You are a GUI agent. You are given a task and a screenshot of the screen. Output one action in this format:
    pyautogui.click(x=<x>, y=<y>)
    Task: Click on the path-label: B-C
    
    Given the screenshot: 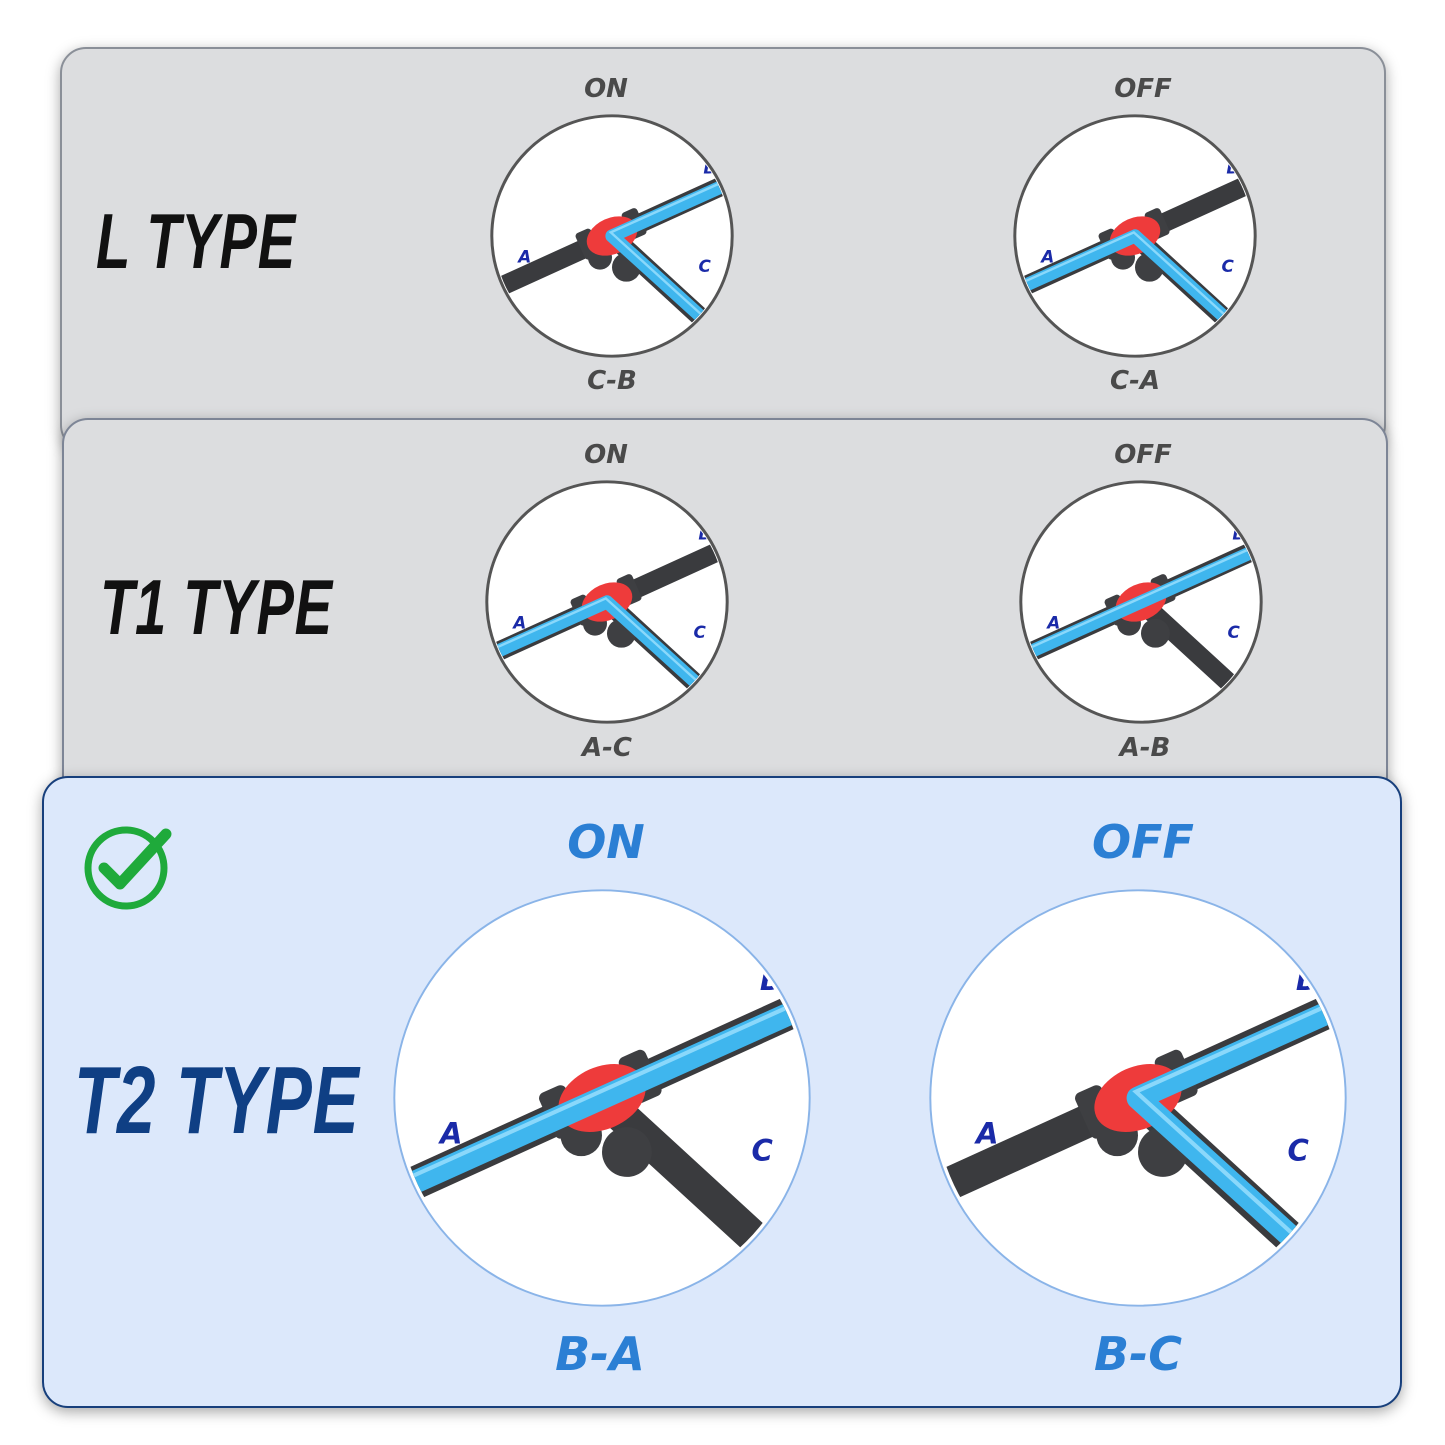 What is the action you would take?
    pyautogui.click(x=1138, y=1354)
    